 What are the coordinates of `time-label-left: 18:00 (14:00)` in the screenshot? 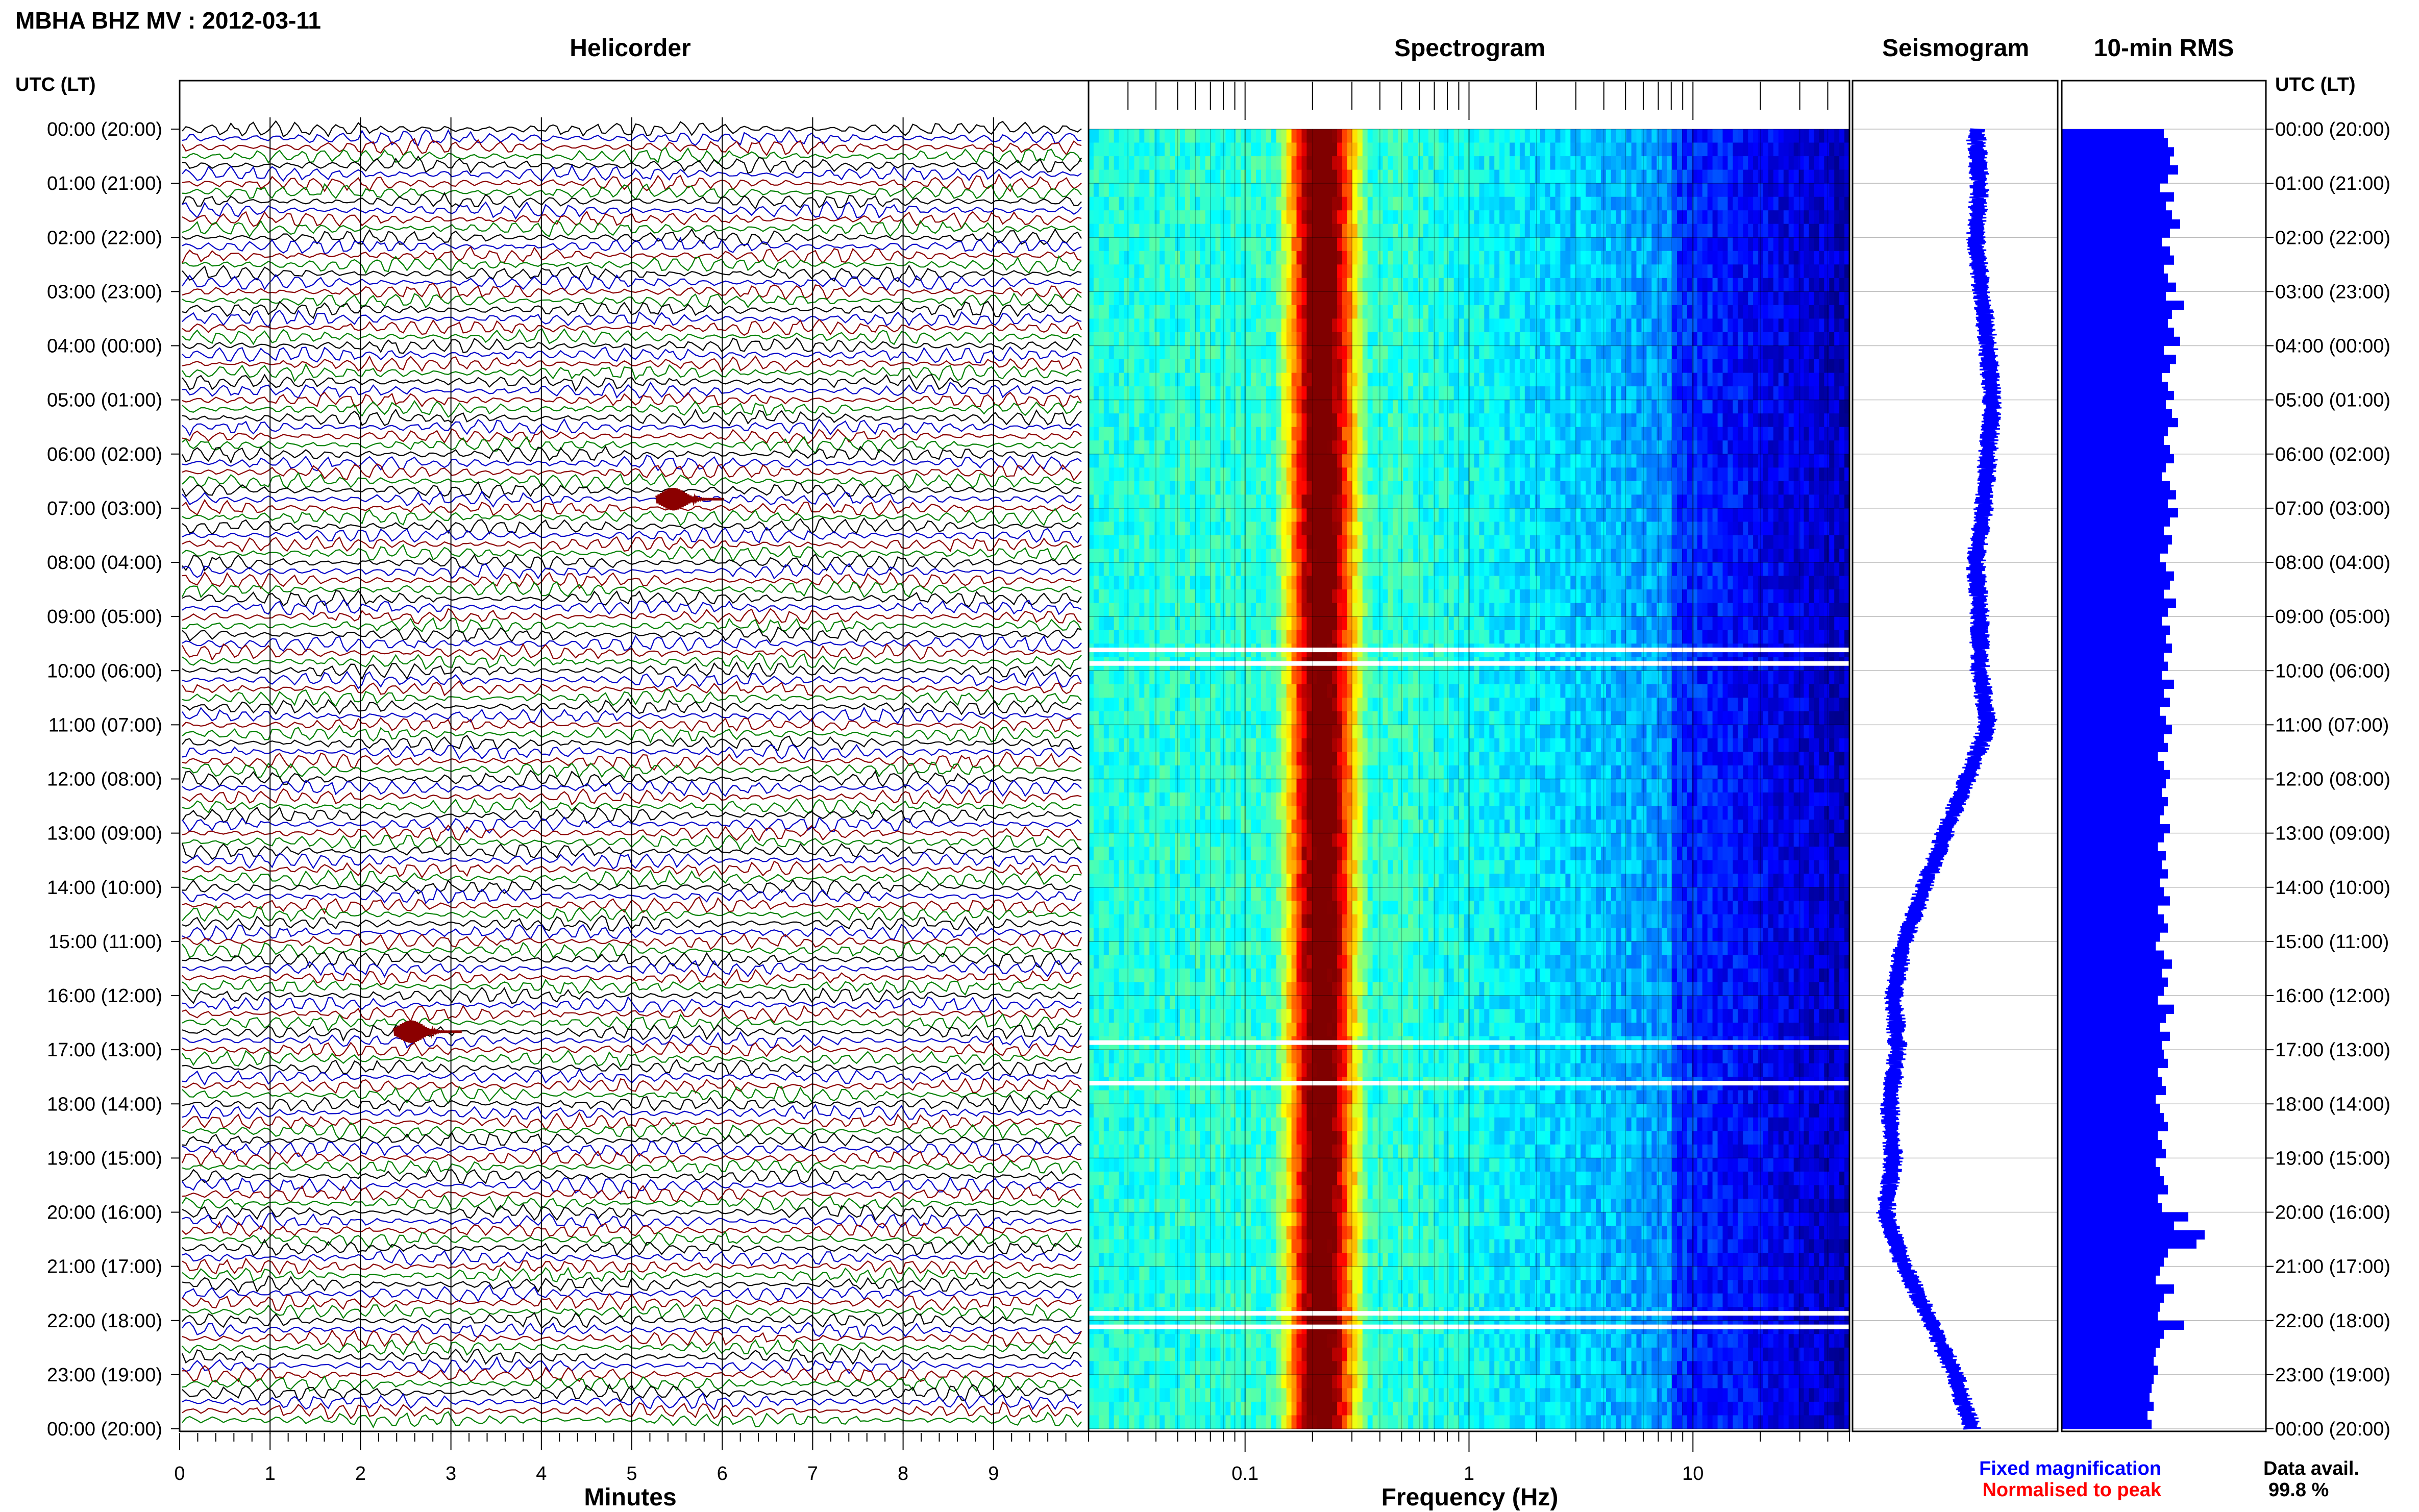 It's located at (104, 1104).